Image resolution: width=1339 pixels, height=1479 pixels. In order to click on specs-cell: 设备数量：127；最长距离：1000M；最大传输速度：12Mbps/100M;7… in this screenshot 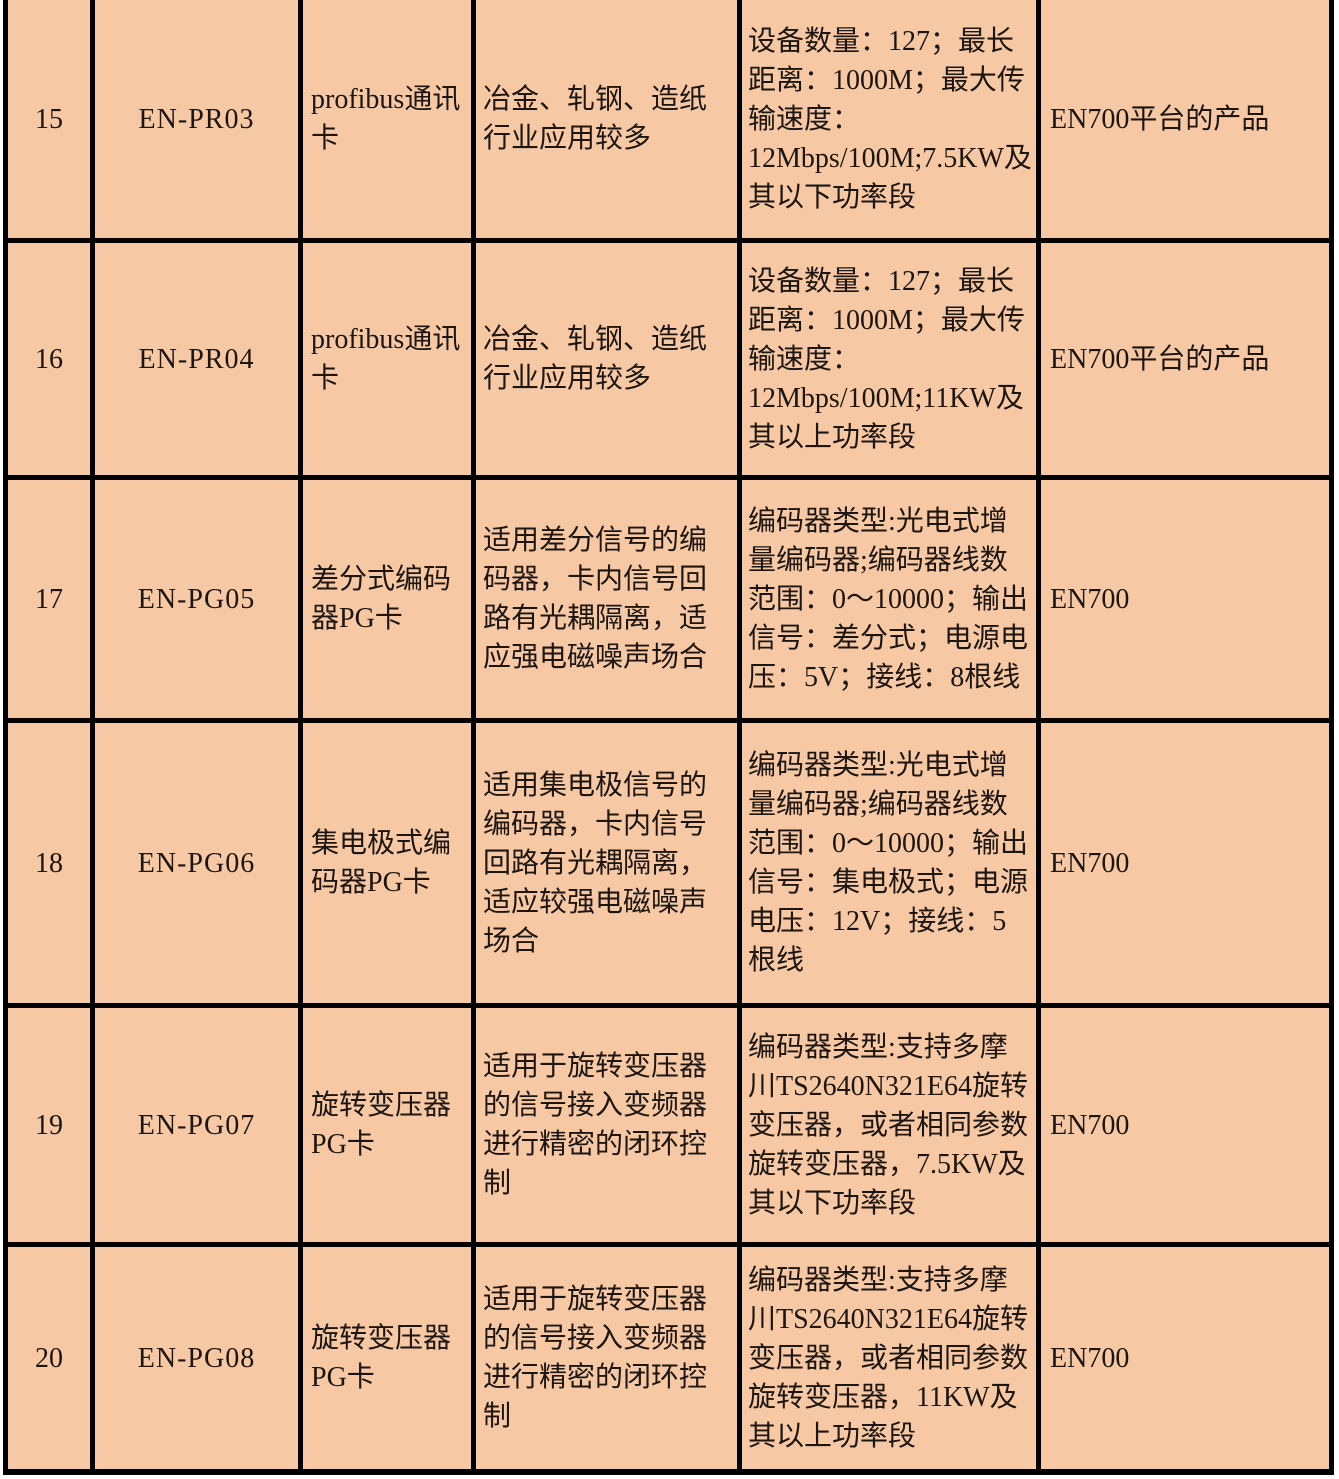, I will do `click(891, 119)`.